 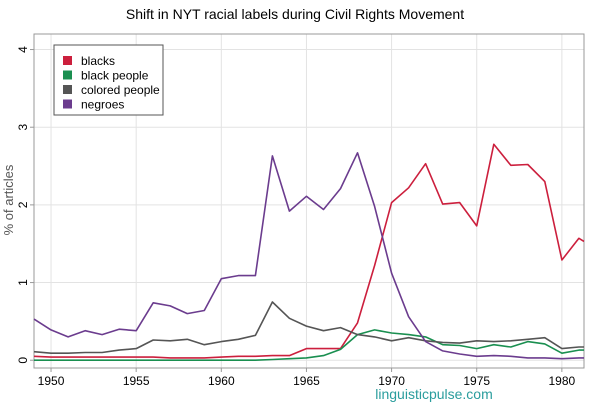 What do you see at coordinates (8, 199) in the screenshot?
I see `y-axis-label: % of articles` at bounding box center [8, 199].